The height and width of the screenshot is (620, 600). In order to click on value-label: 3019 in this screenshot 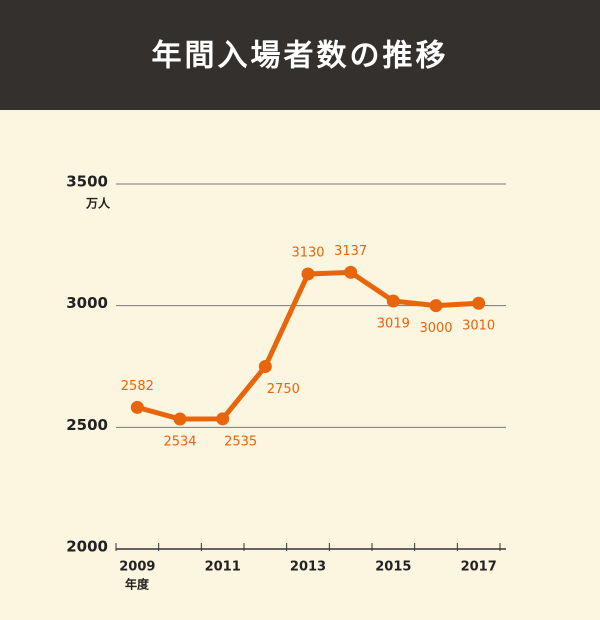, I will do `click(393, 324)`.